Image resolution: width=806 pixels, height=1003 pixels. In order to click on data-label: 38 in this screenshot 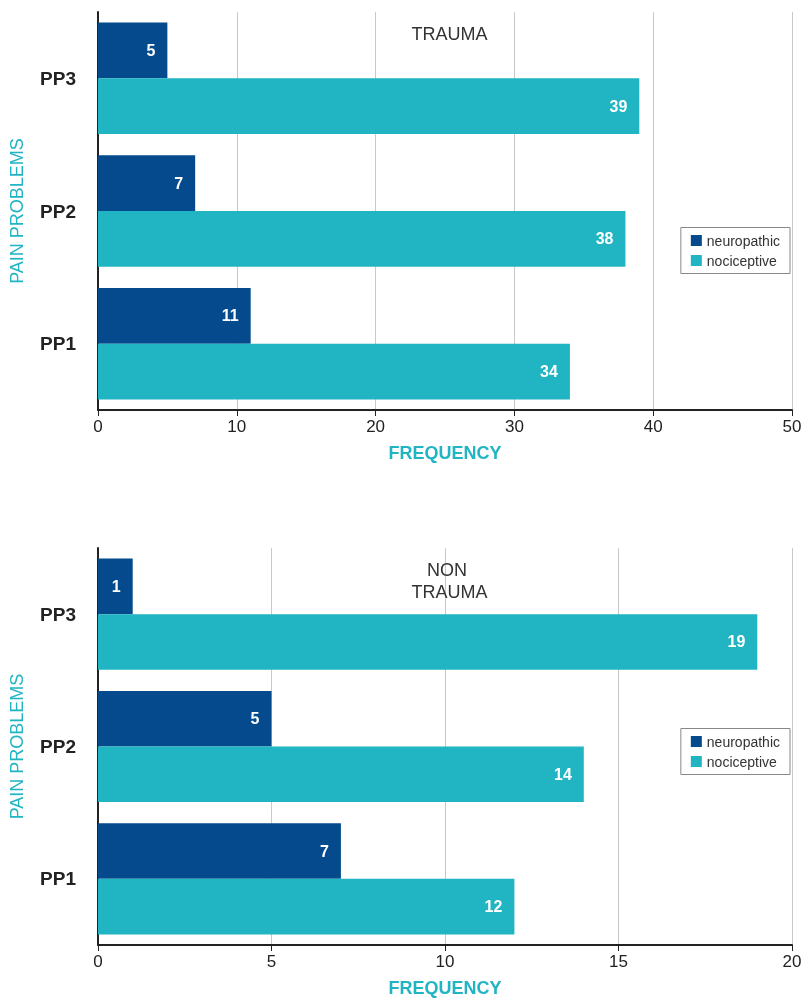, I will do `click(604, 239)`.